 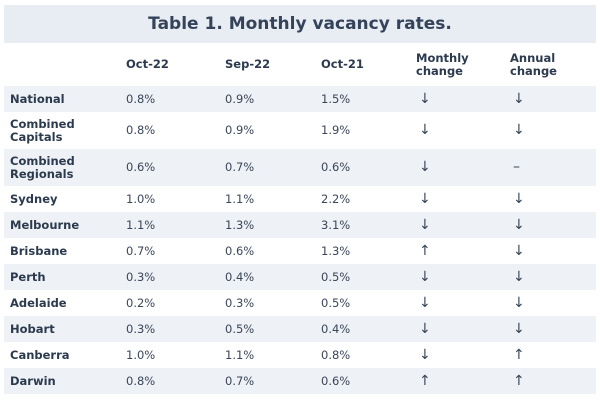 What do you see at coordinates (300, 329) in the screenshot?
I see `table-row: Hobart 0.3% 0.5% 0.4% ↓ ↓` at bounding box center [300, 329].